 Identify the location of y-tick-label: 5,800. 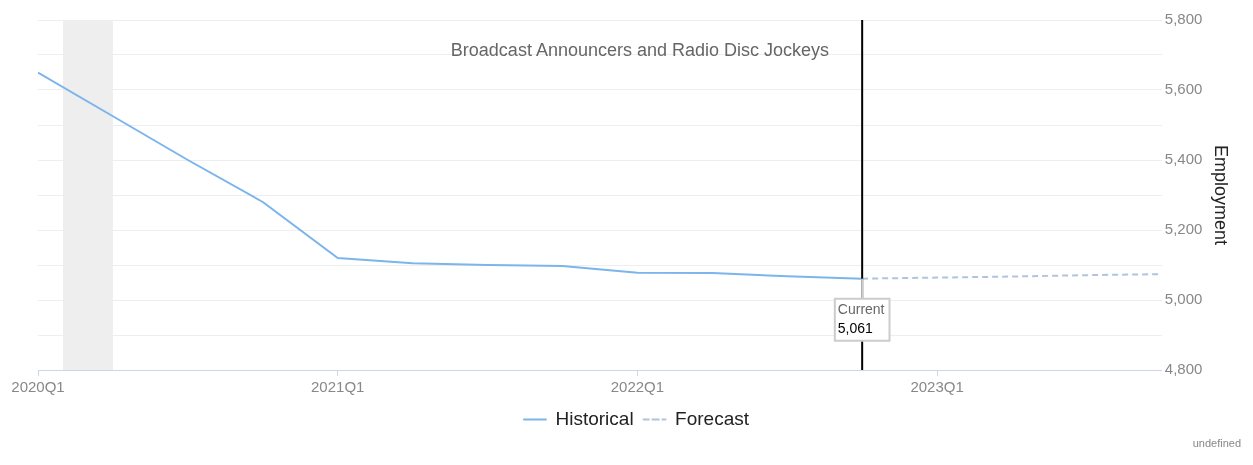
(1183, 19).